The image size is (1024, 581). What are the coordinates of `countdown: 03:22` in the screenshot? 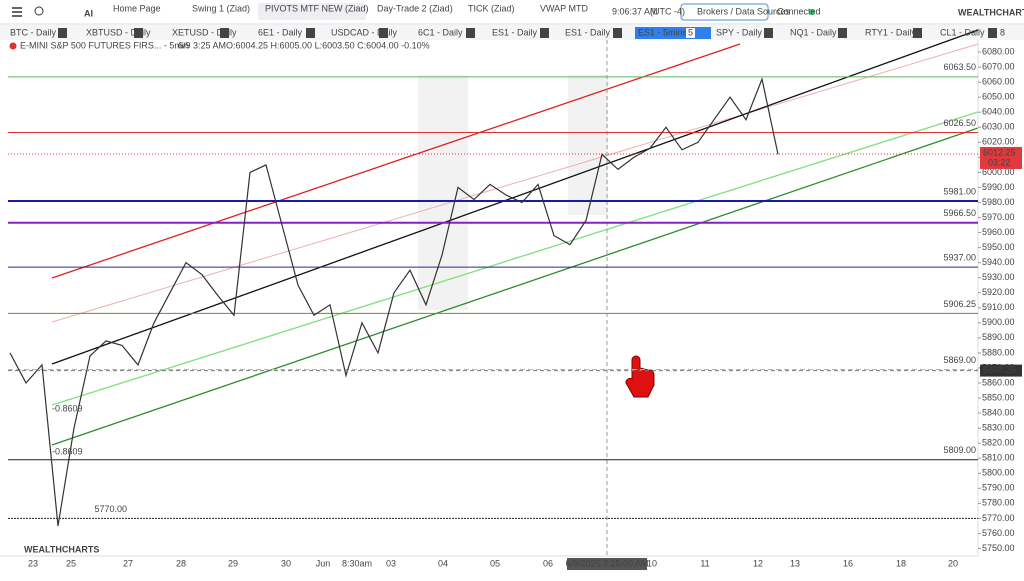 It's located at (999, 162).